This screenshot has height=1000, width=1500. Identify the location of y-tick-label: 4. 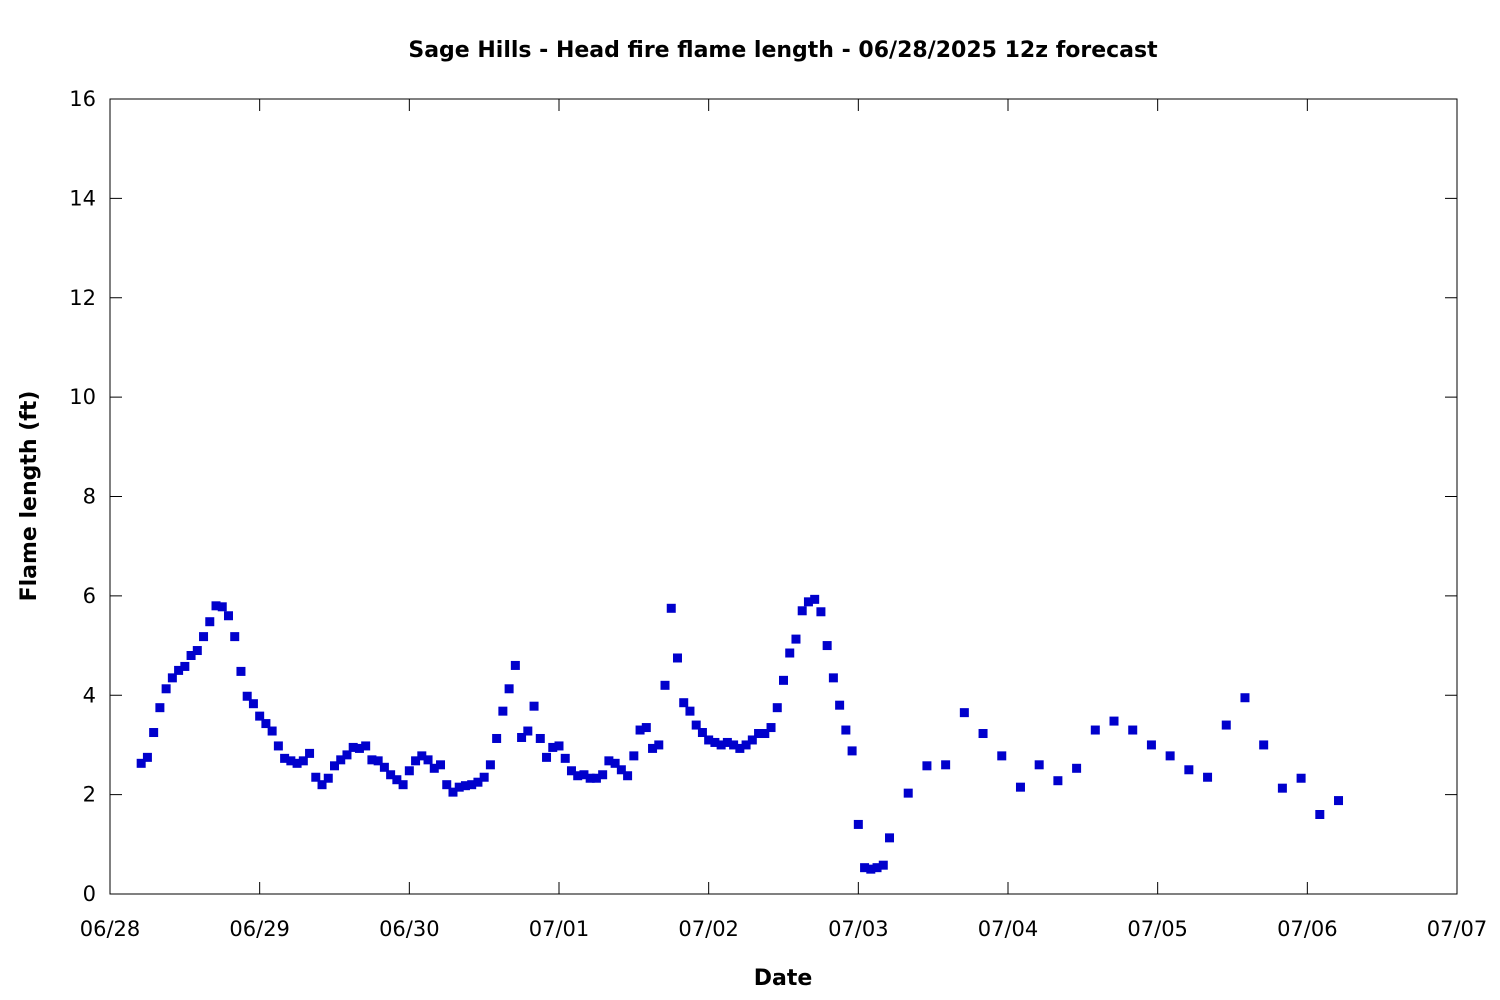
(89, 695).